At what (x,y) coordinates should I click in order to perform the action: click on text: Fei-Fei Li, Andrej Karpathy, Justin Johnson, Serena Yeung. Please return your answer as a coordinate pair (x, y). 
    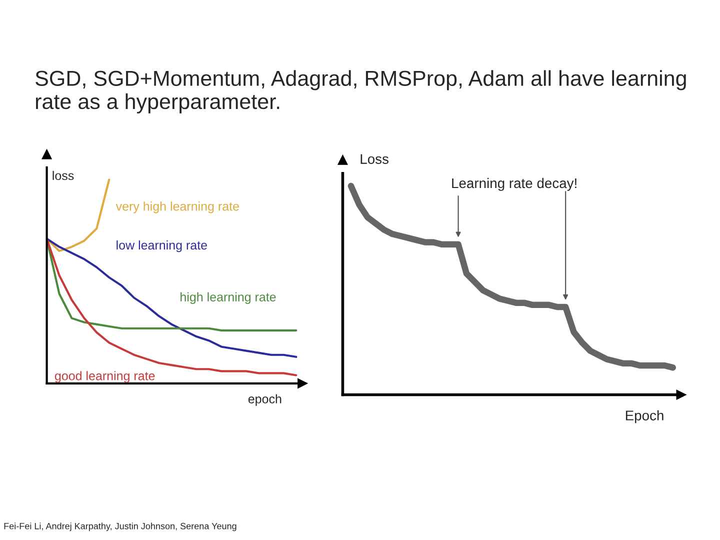
    Looking at the image, I should click on (120, 527).